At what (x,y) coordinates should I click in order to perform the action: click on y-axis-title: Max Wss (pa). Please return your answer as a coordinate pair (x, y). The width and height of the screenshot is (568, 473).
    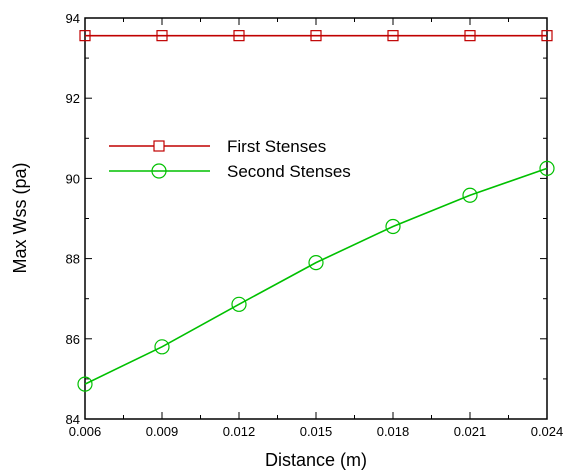
    Looking at the image, I should click on (20, 217).